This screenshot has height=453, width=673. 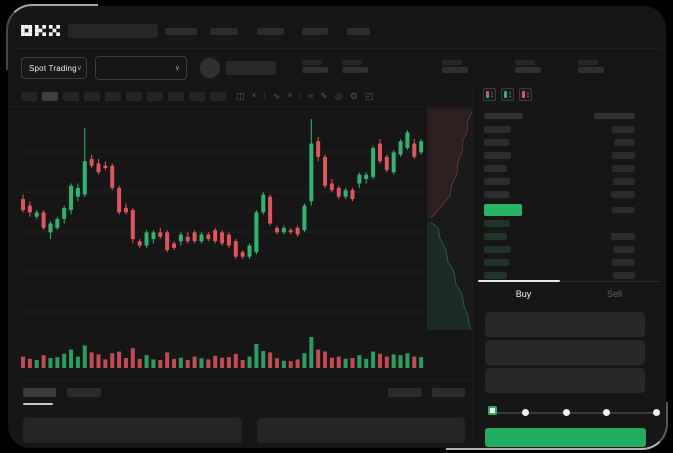 What do you see at coordinates (472, 264) in the screenshot?
I see `panel-seam` at bounding box center [472, 264].